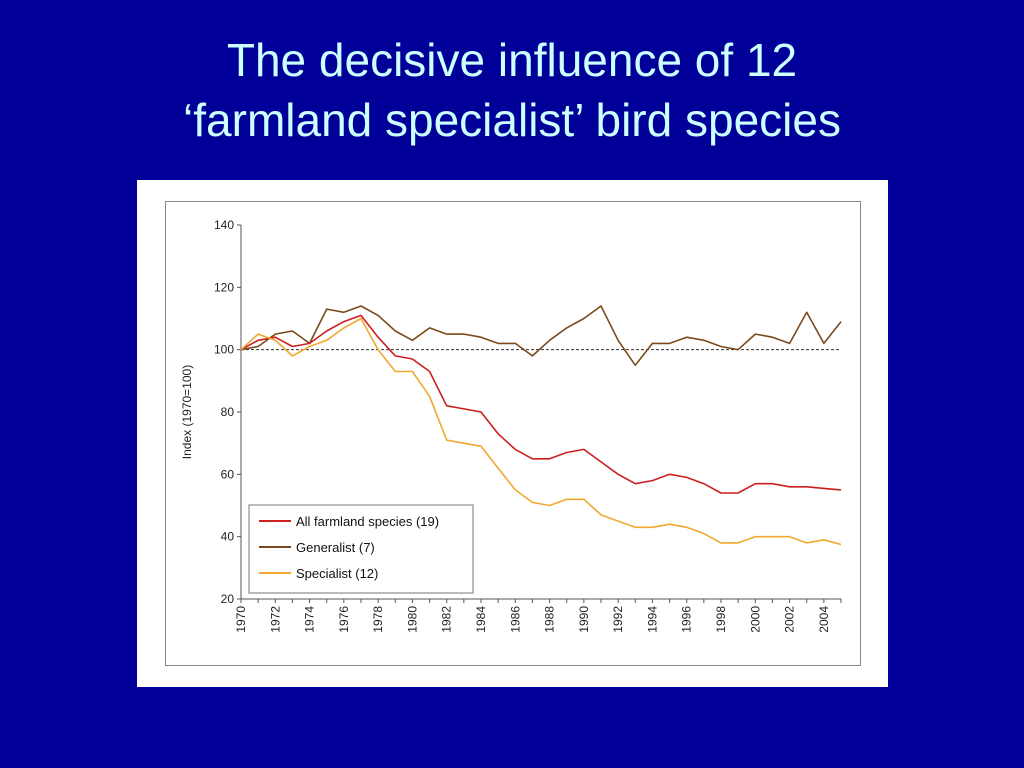 This screenshot has height=768, width=1024. What do you see at coordinates (512, 120) in the screenshot?
I see `slide-title-line-2: ‘farmland specialist’ bird species` at bounding box center [512, 120].